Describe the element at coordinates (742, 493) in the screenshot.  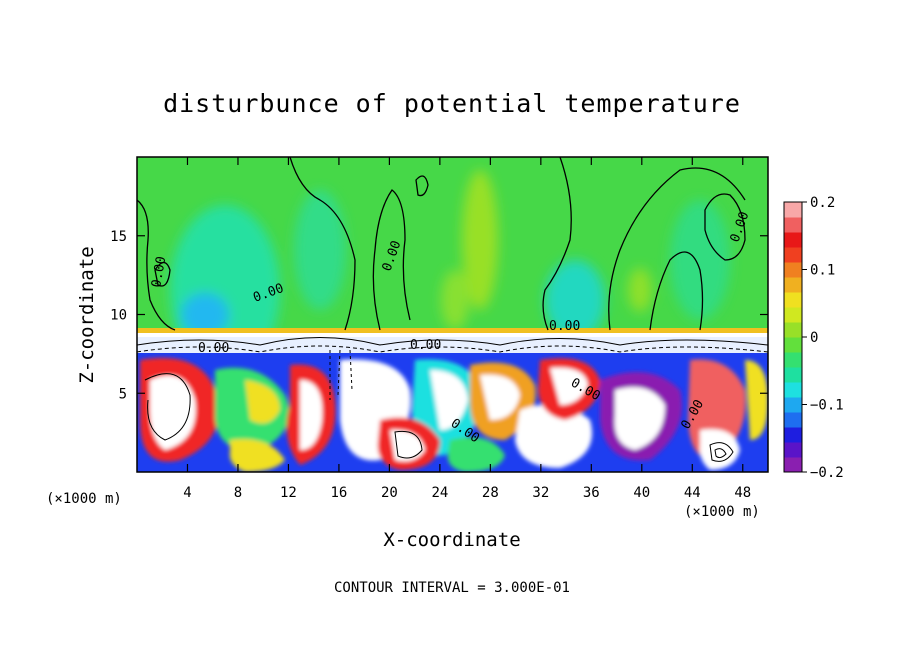
I see `x-tick-label: 48` at that location.